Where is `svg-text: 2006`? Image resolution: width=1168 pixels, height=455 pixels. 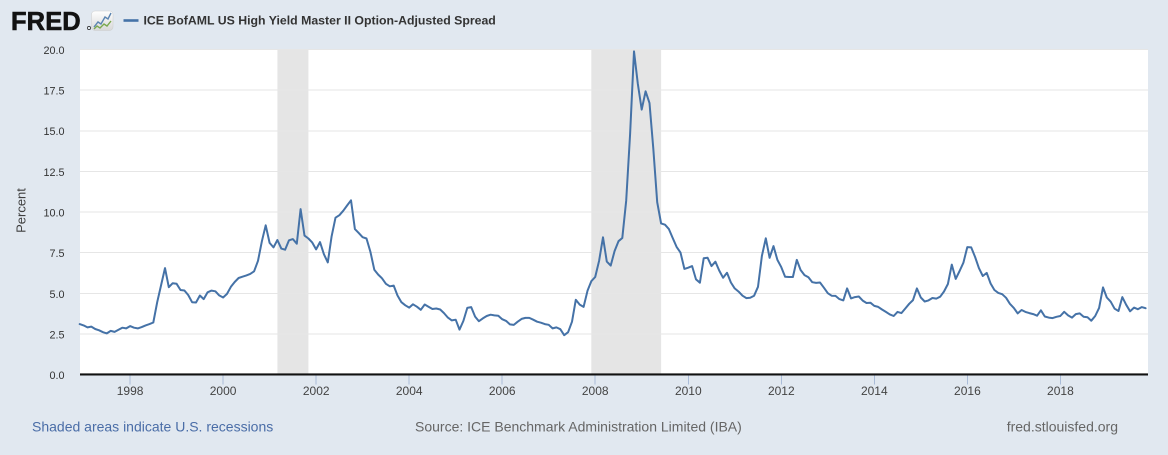
svg-text: 2006 is located at coordinates (502, 391).